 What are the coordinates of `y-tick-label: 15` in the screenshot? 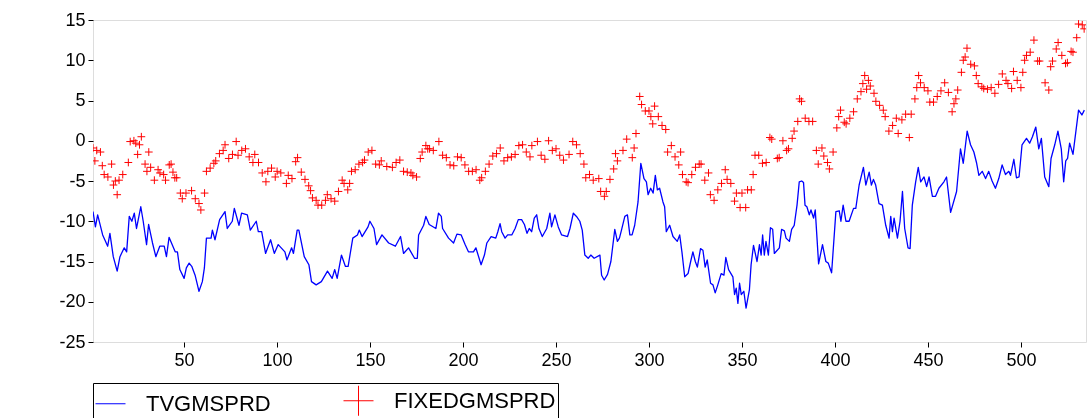 It's located at (75, 19).